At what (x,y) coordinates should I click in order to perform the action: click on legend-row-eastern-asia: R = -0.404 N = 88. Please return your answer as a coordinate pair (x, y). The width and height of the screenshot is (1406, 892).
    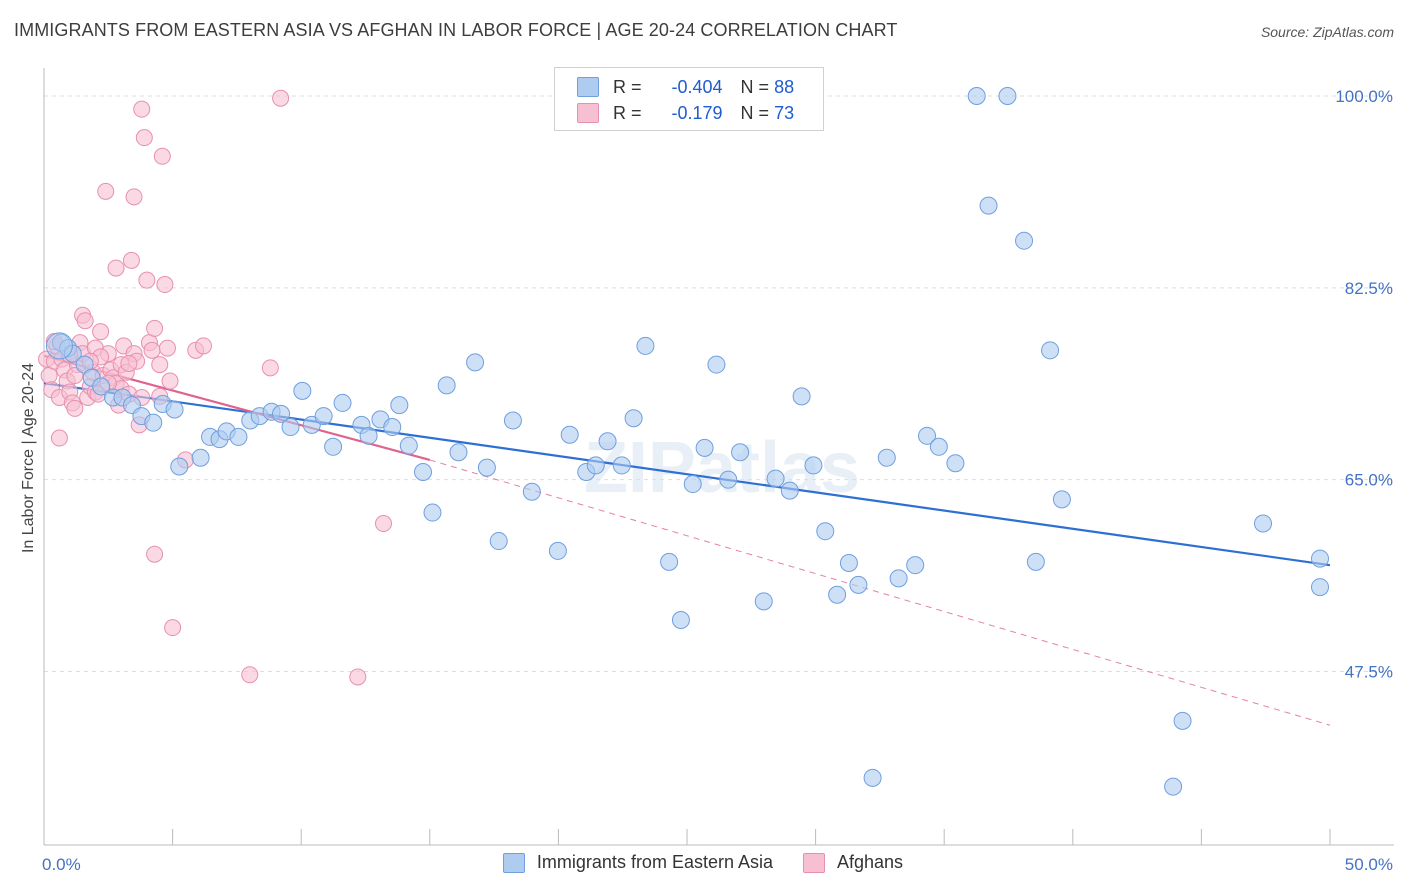
    Looking at the image, I should click on (685, 87).